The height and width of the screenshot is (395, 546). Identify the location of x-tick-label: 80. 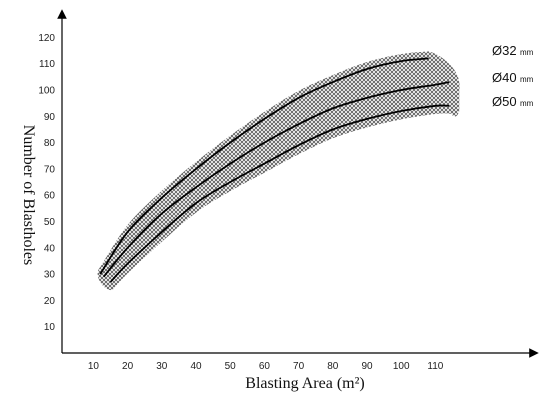
(333, 366).